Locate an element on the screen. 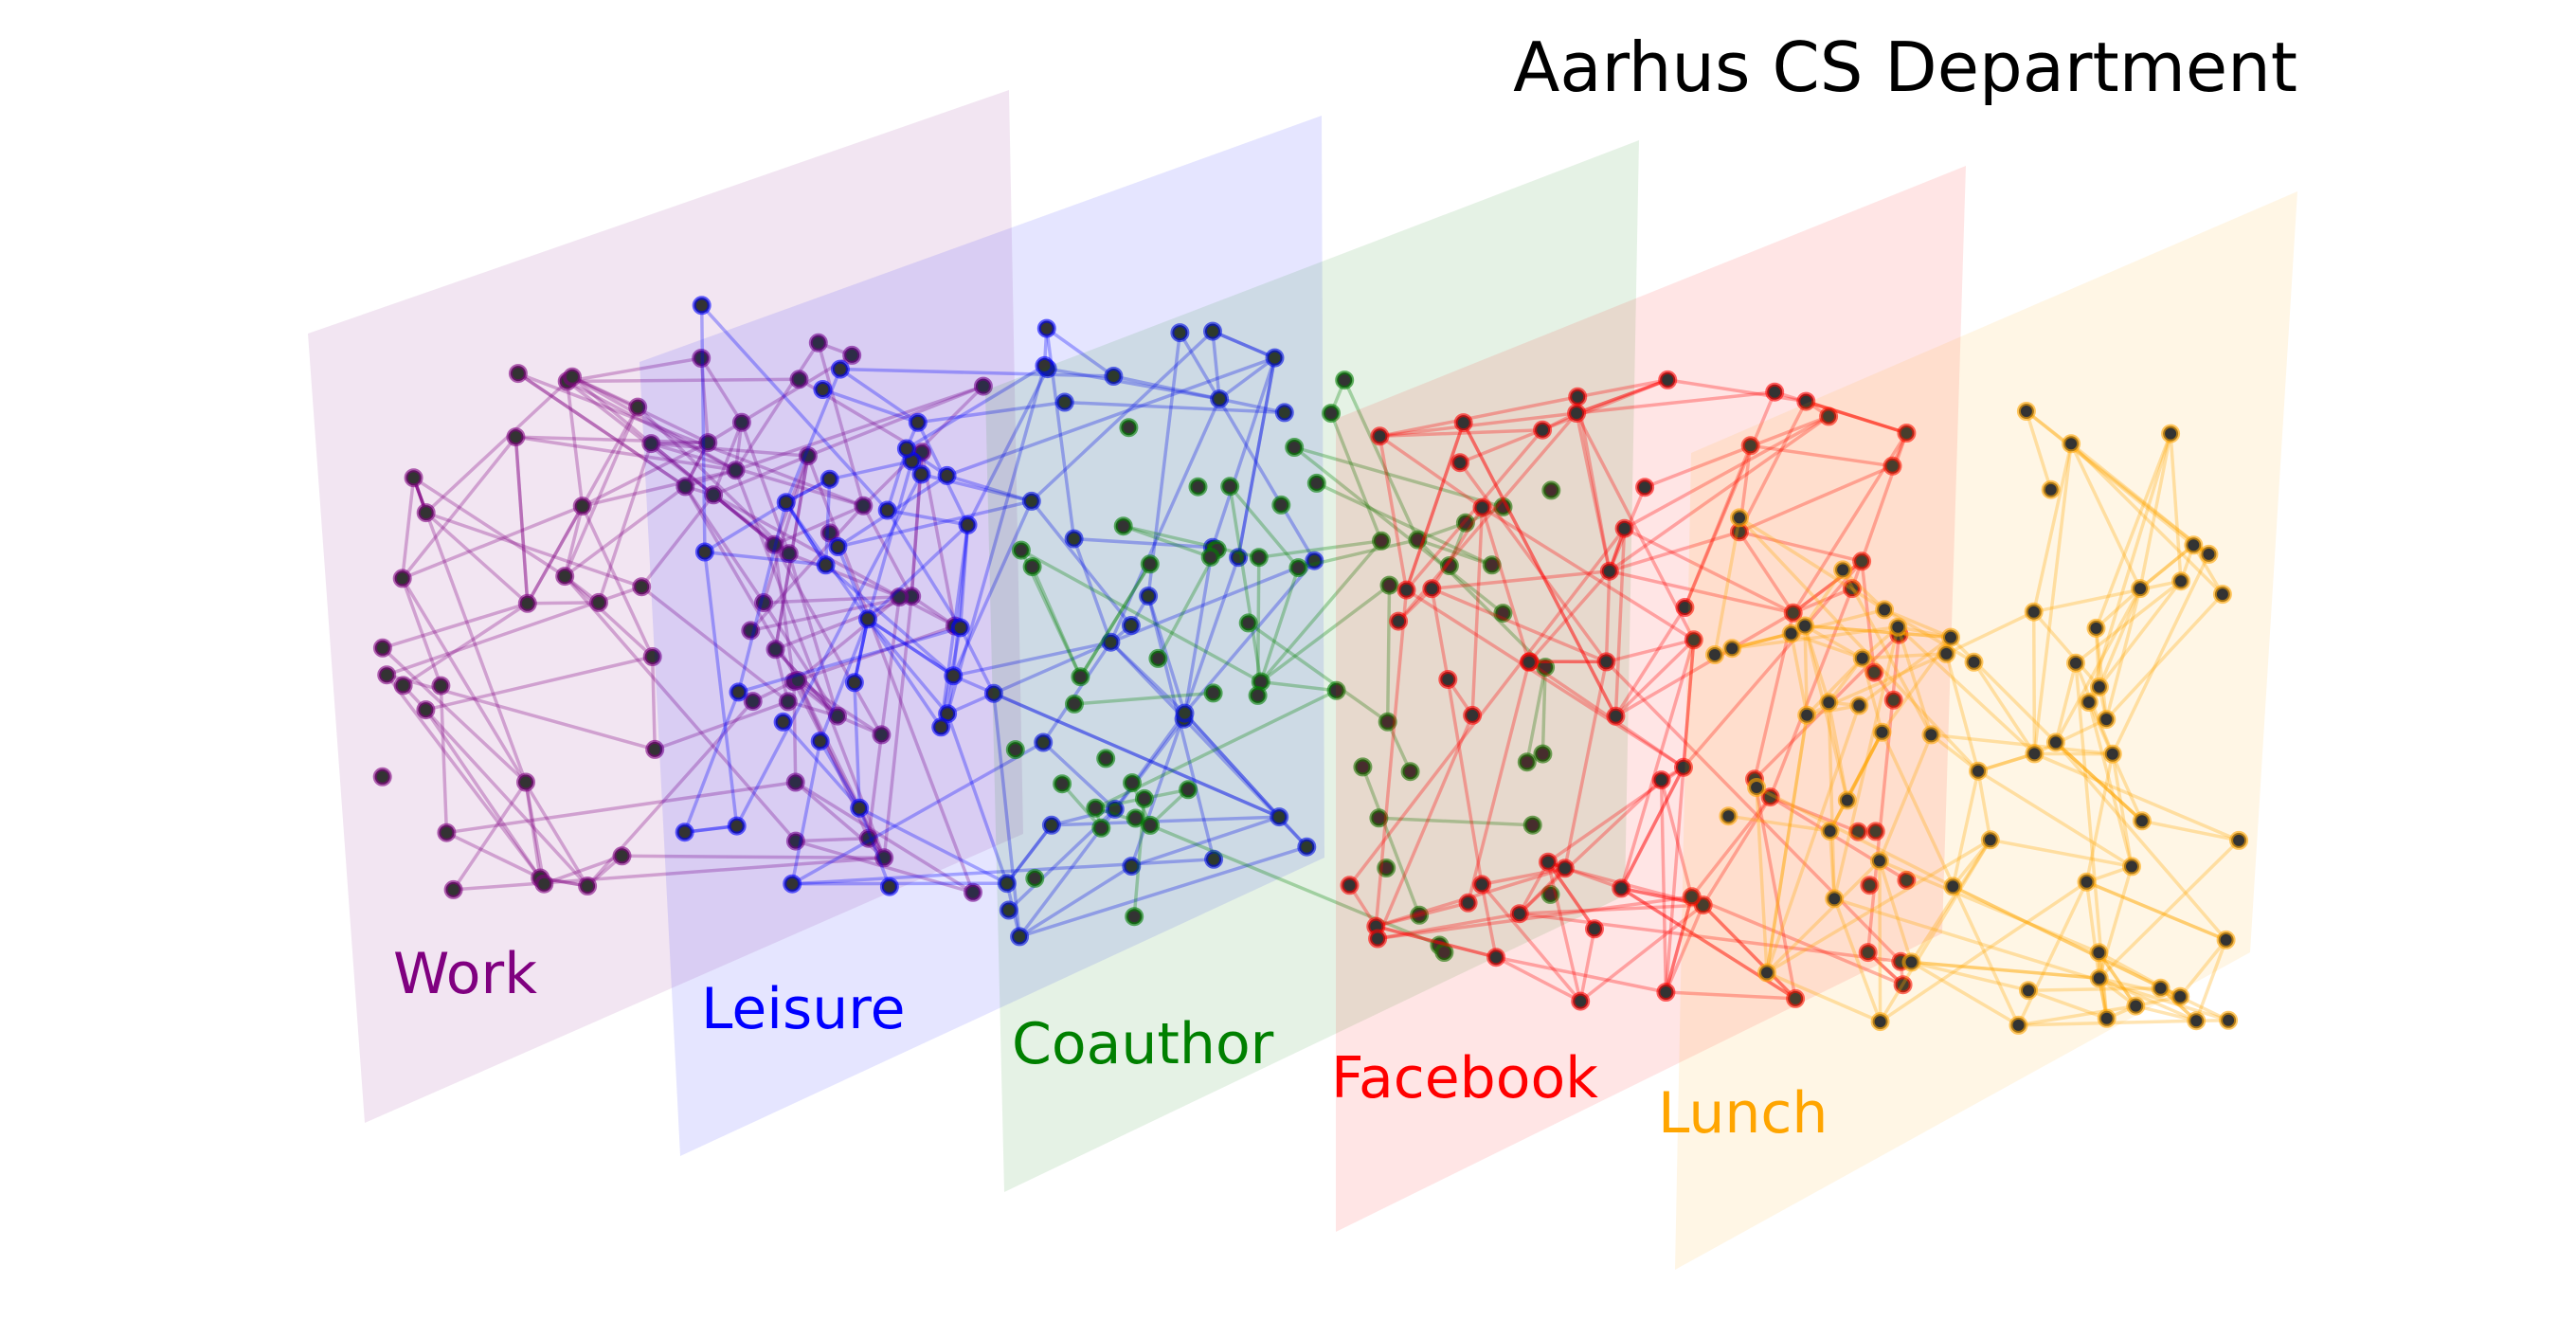 This screenshot has height=1320, width=2576. layer-label-leisure: Leisure is located at coordinates (803, 1009).